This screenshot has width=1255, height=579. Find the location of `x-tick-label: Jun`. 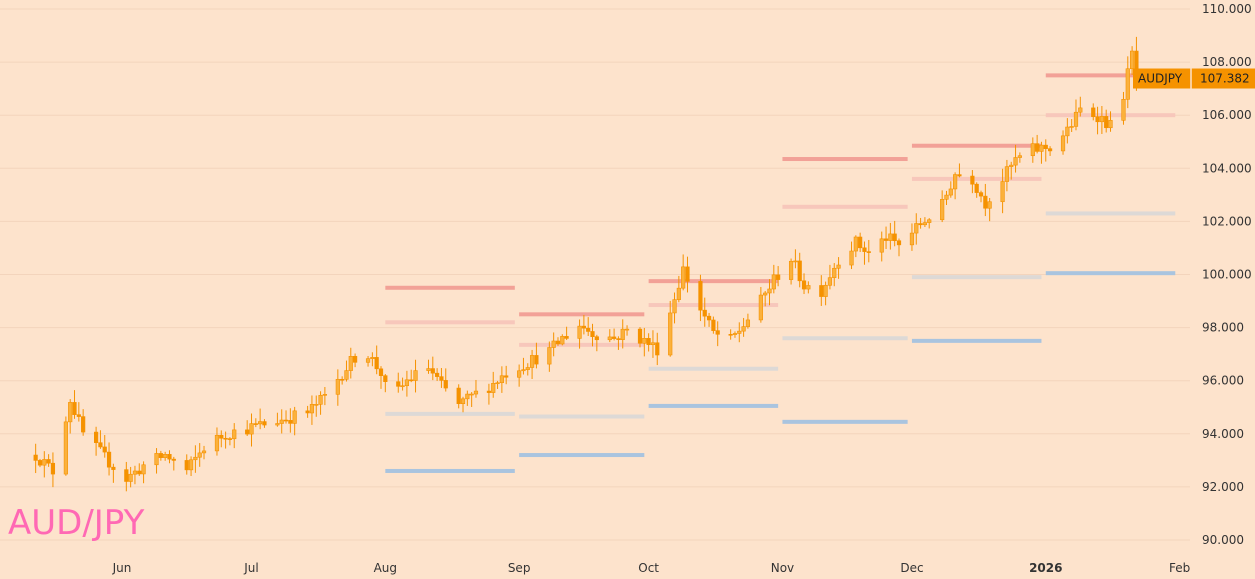

x-tick-label: Jun is located at coordinates (122, 568).